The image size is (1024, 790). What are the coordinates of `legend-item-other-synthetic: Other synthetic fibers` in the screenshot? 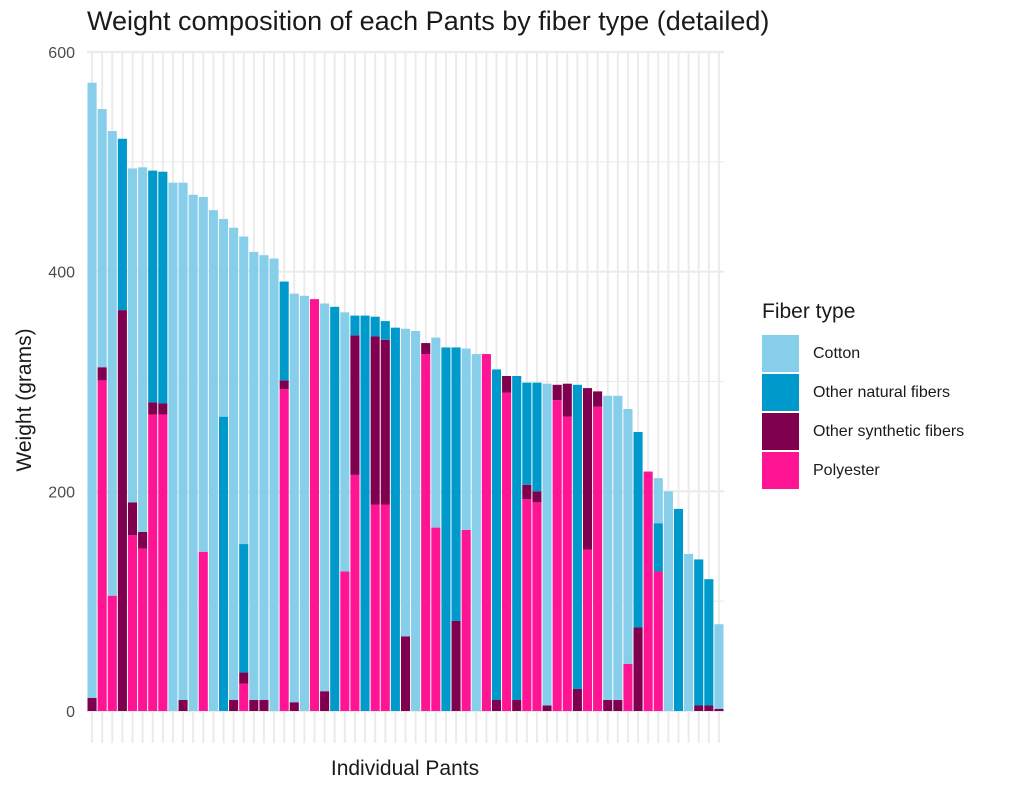 It's located at (863, 431).